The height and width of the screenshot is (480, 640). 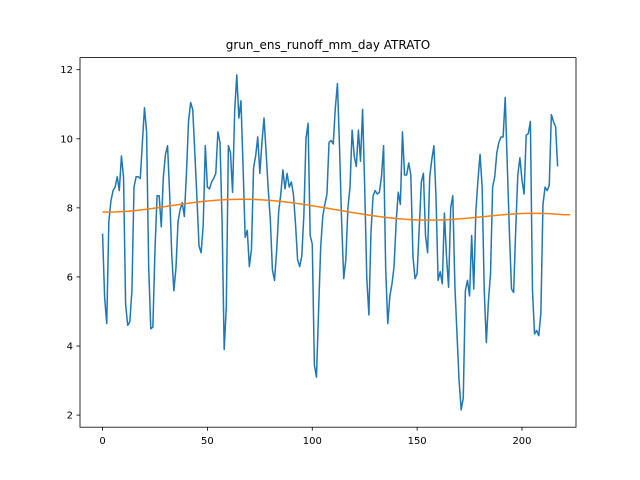 I want to click on x-tick-label: 200, so click(x=521, y=441).